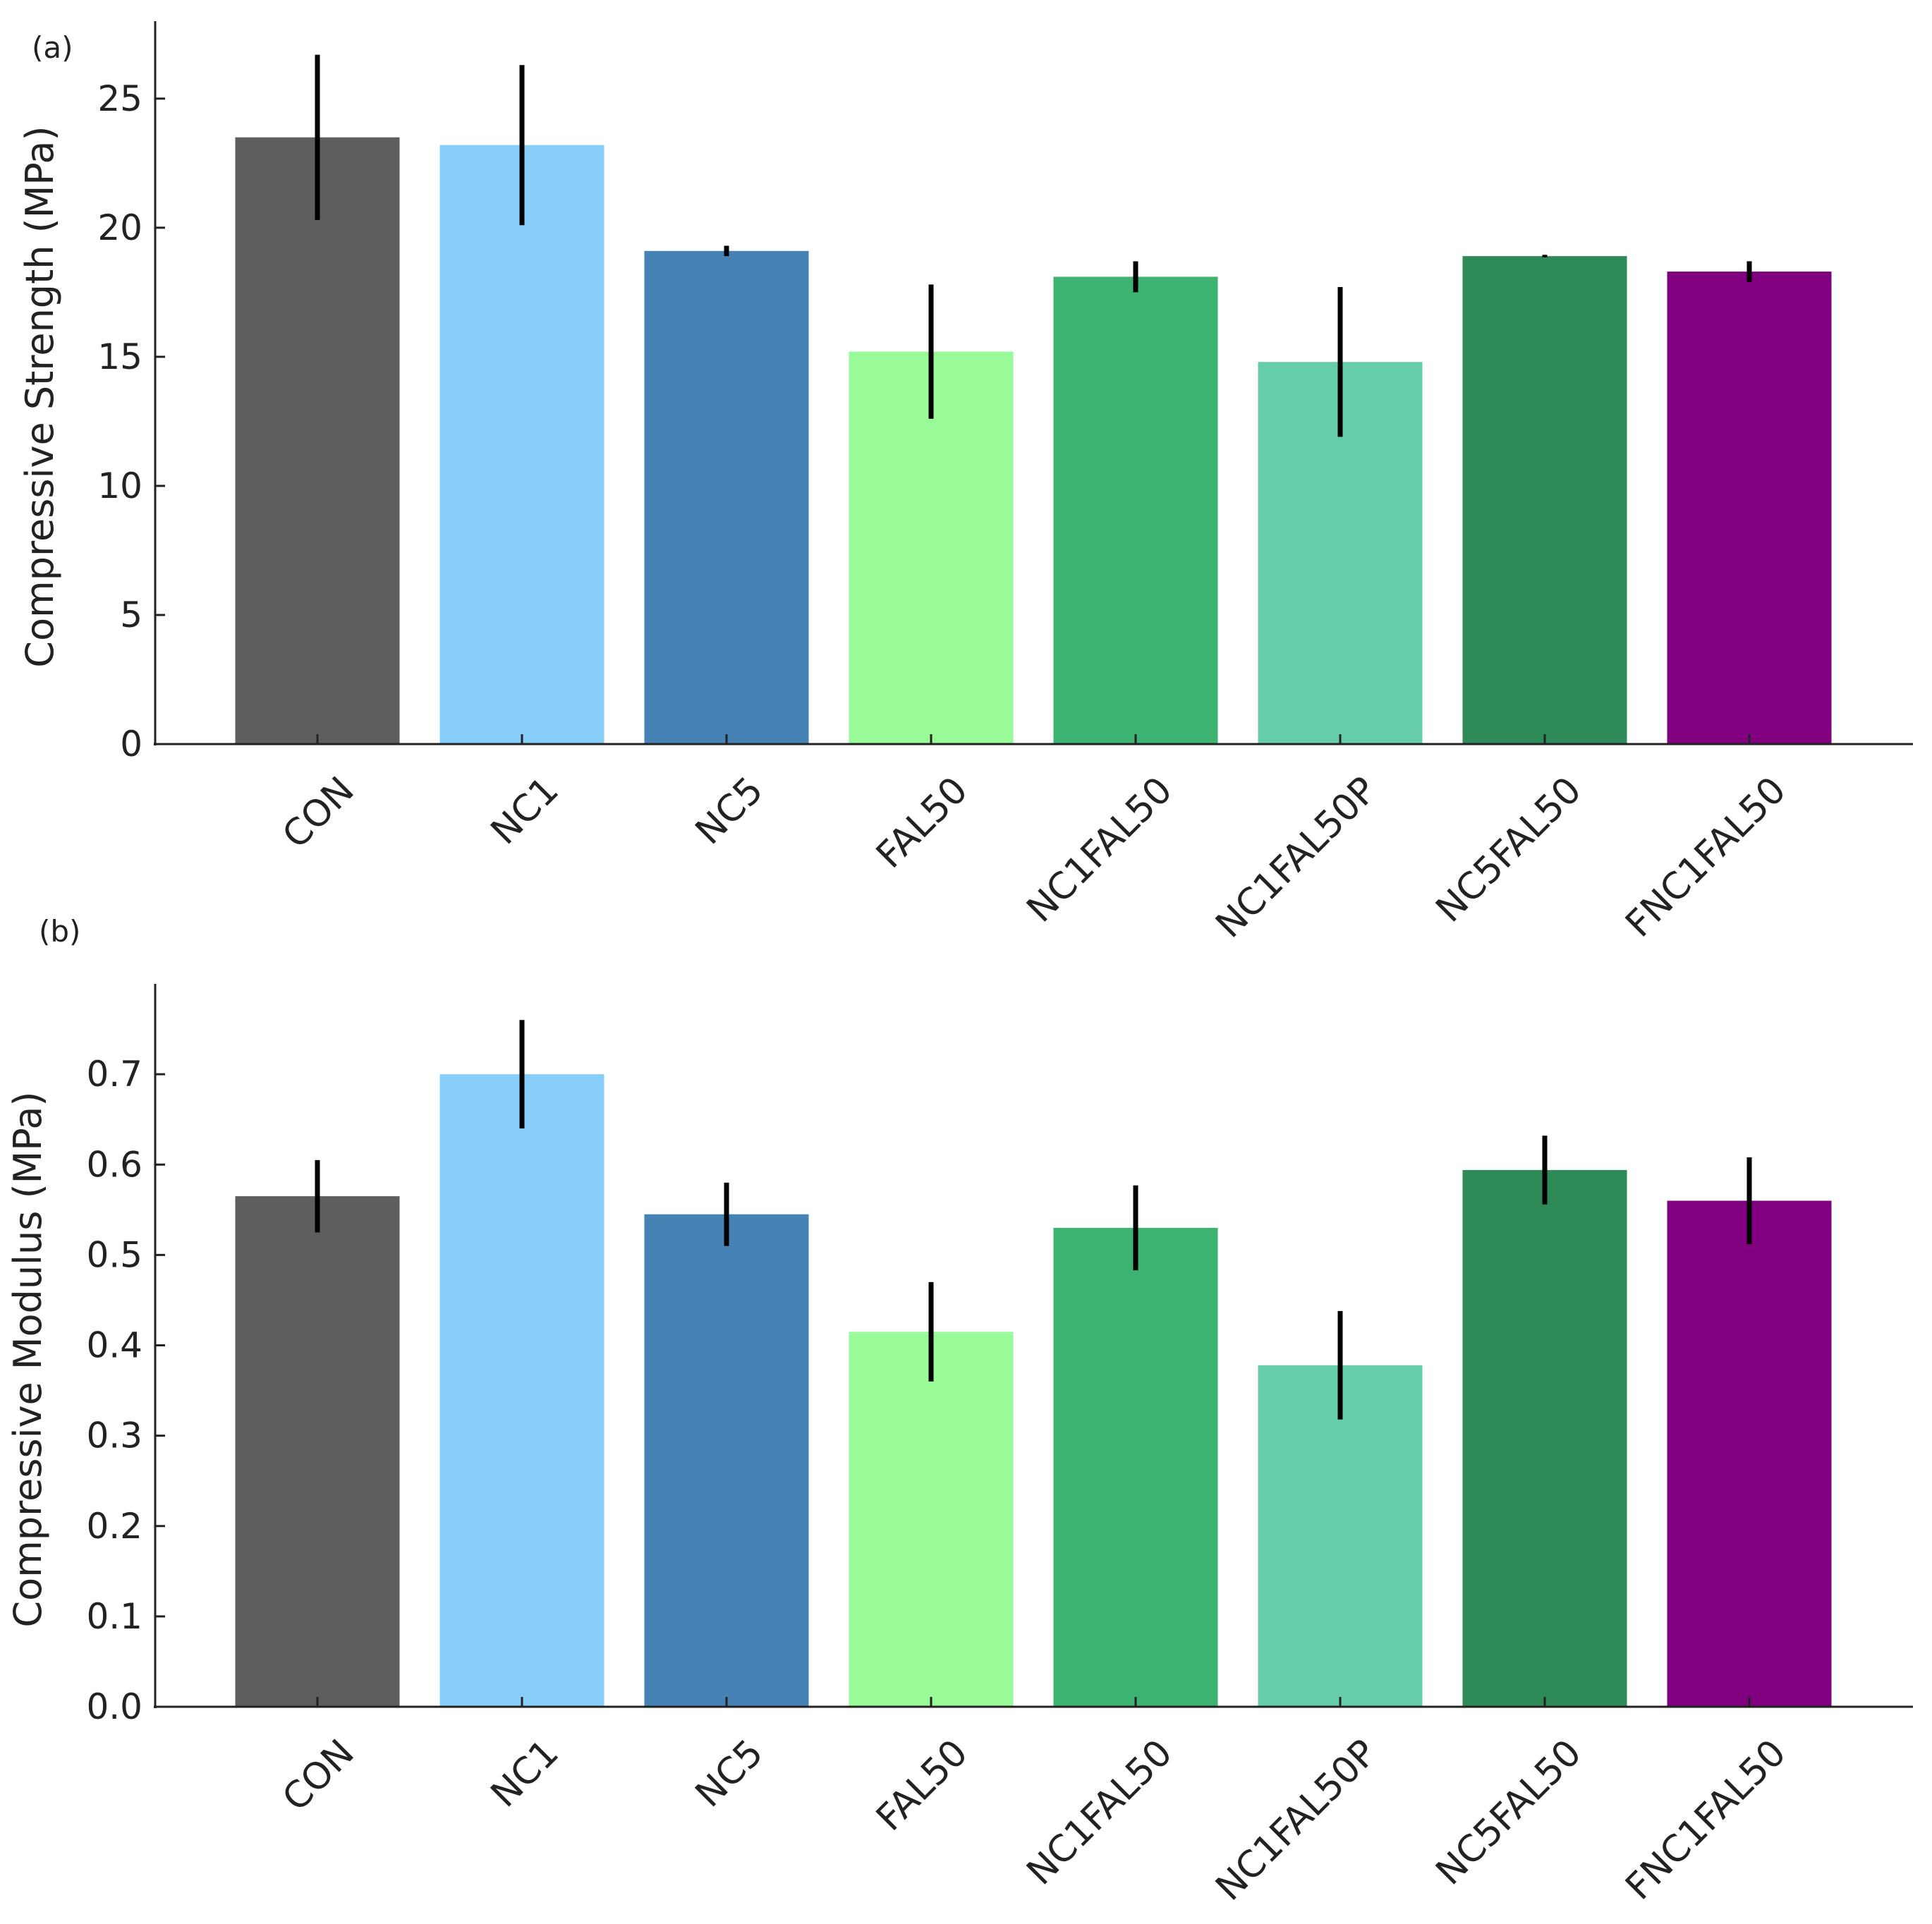 Image resolution: width=1932 pixels, height=1924 pixels. What do you see at coordinates (114, 1164) in the screenshot?
I see `y-tick-label: 0.6` at bounding box center [114, 1164].